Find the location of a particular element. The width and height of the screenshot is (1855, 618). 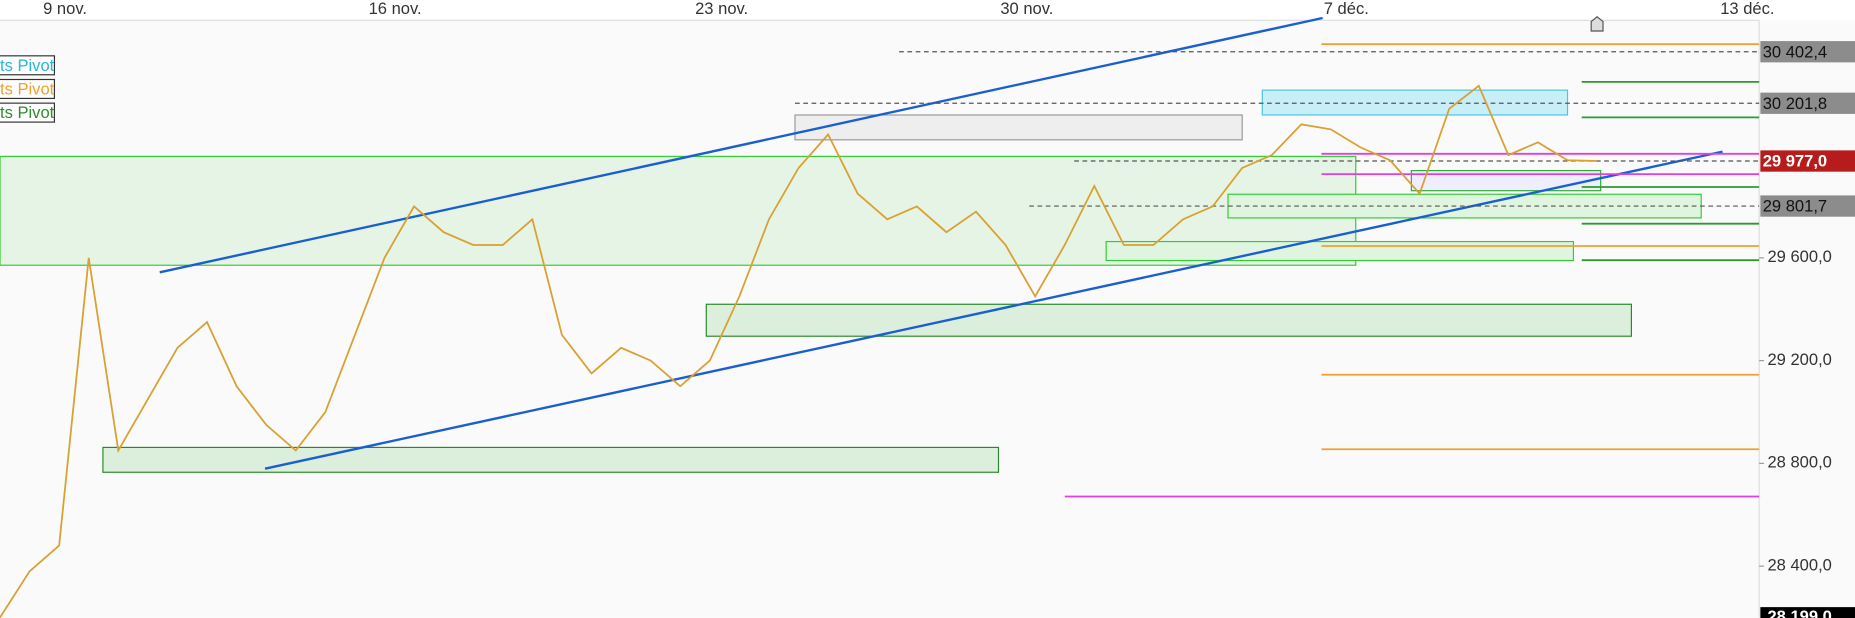

x-tick-label: 30 nov. is located at coordinates (1026, 9).